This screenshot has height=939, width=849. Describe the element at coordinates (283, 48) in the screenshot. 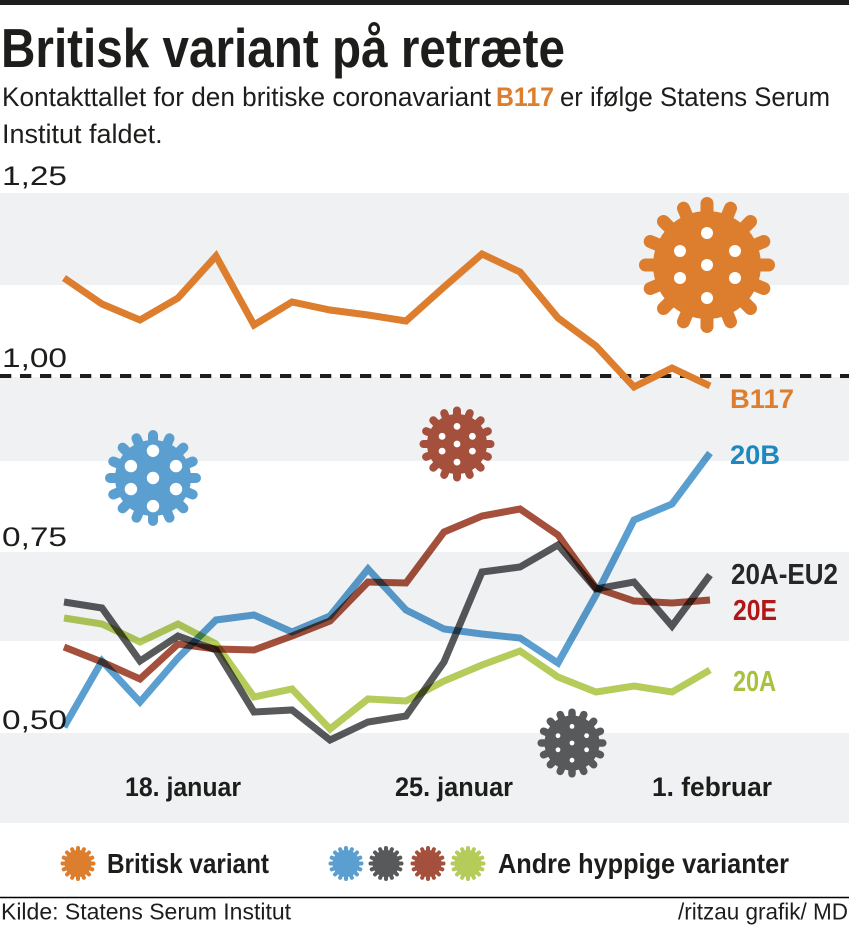

I see `svg-text: Britisk variant på retræte` at that location.